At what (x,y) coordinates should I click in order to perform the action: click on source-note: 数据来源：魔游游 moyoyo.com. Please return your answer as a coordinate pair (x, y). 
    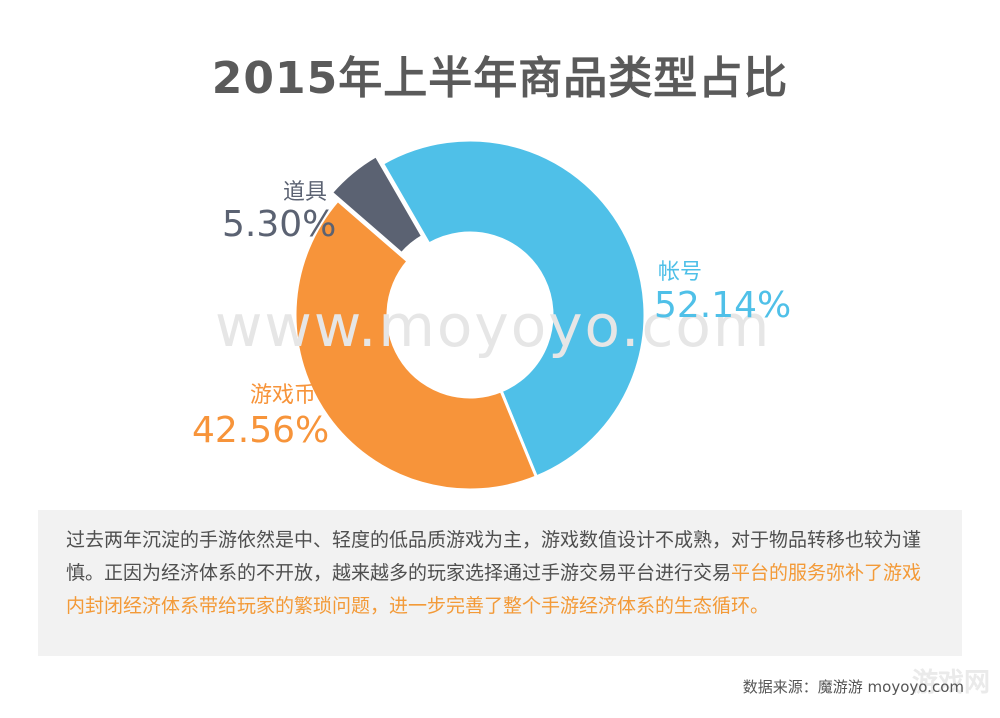
    Looking at the image, I should click on (853, 687).